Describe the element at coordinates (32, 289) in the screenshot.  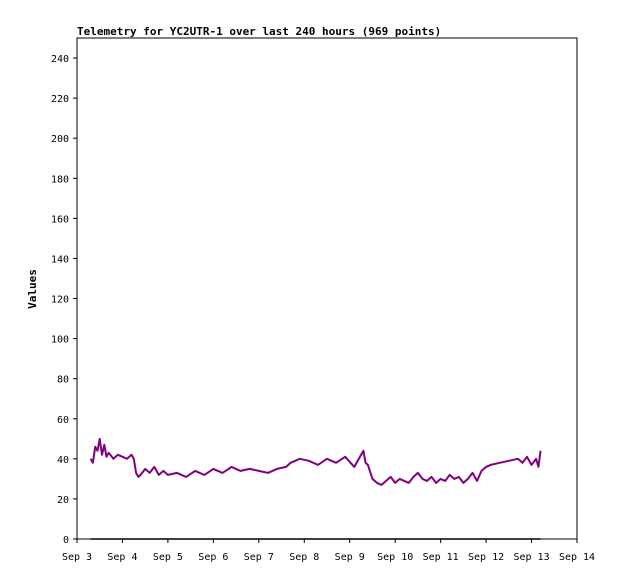
I see `y-axis-label: Values` at that location.